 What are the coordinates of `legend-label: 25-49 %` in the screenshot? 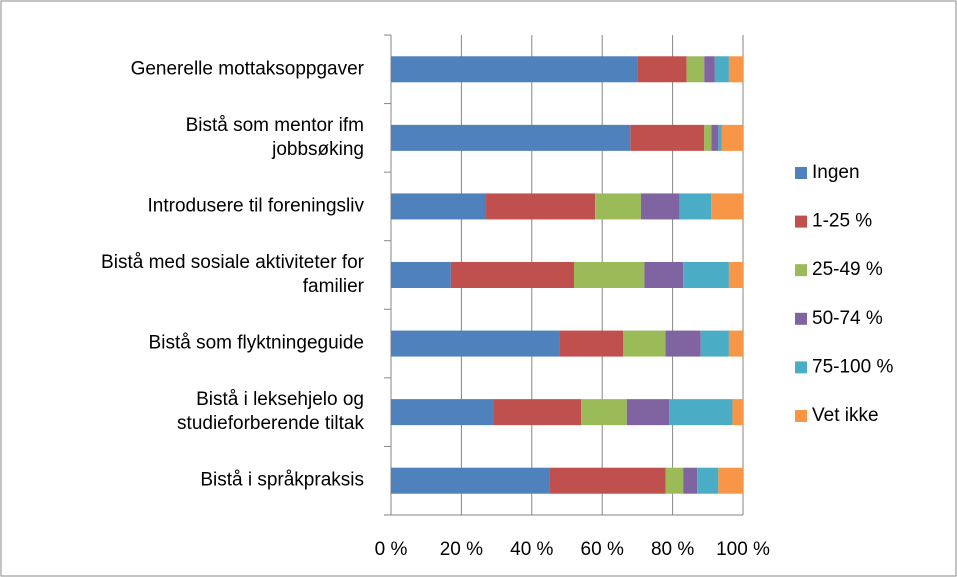 It's located at (847, 269).